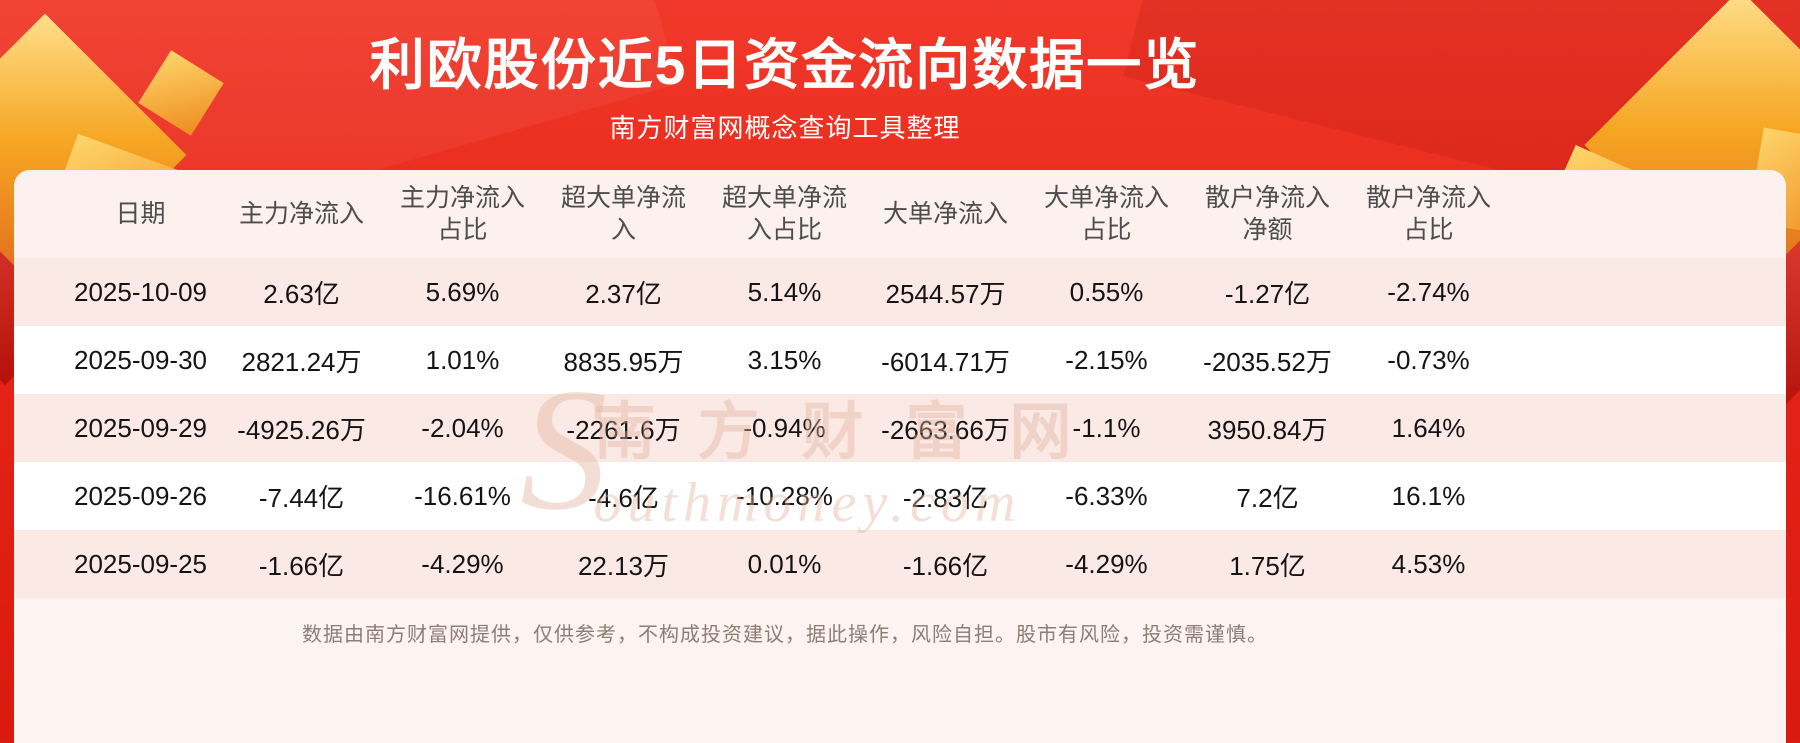 This screenshot has height=743, width=1800. What do you see at coordinates (784, 495) in the screenshot?
I see `table-cell: -10.28%` at bounding box center [784, 495].